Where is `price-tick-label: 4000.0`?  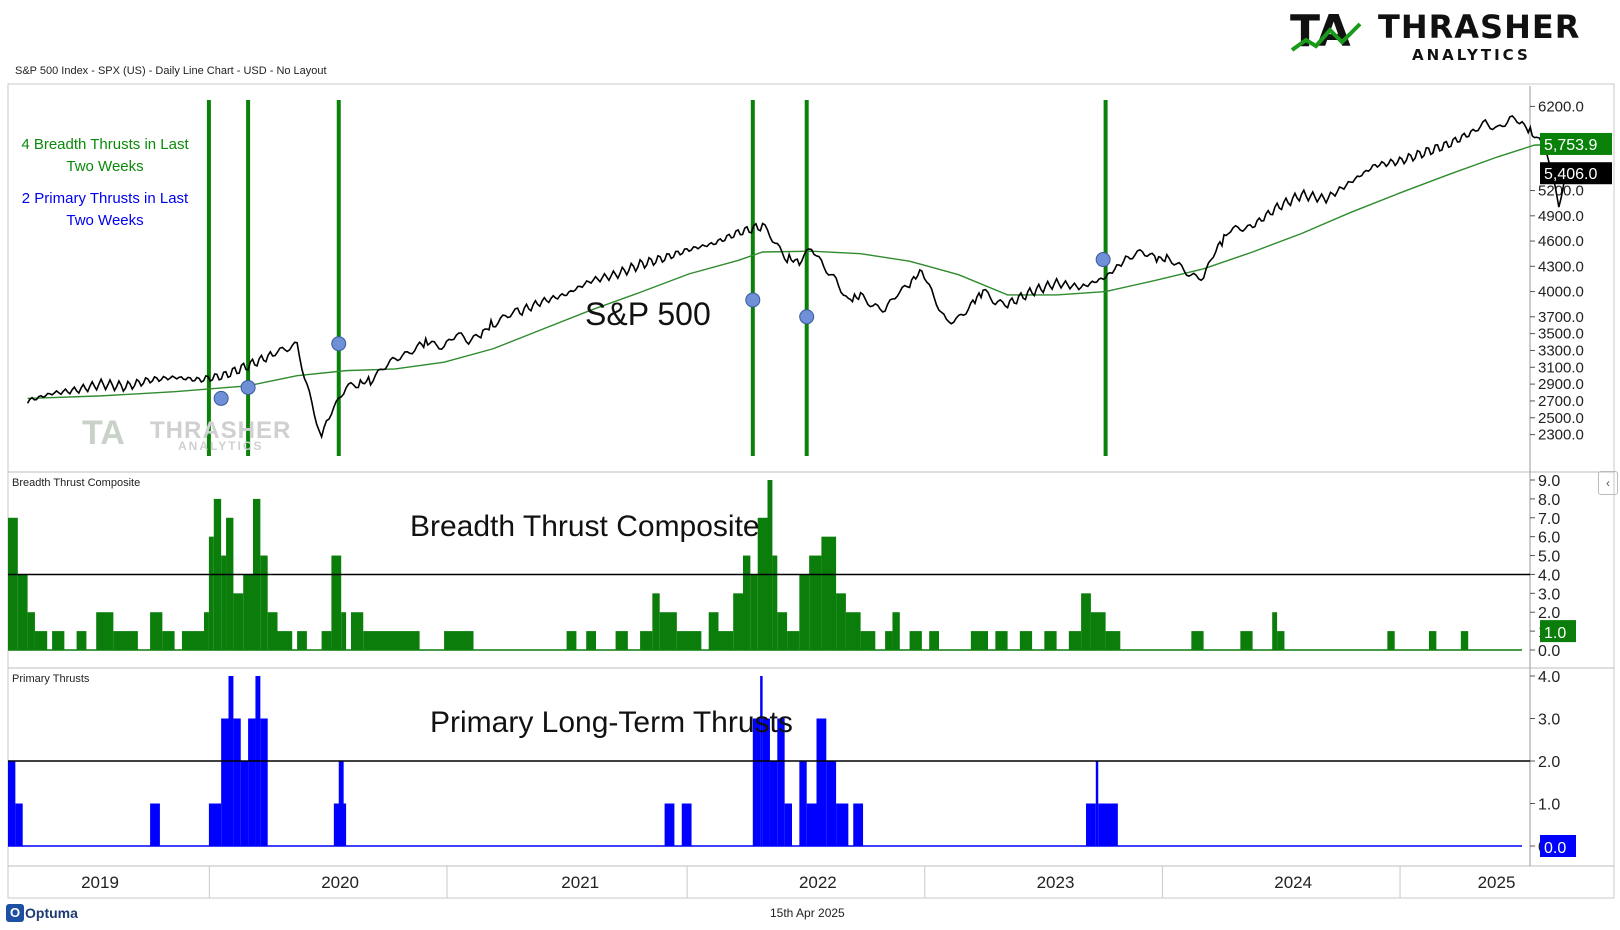 price-tick-label: 4000.0 is located at coordinates (1561, 292).